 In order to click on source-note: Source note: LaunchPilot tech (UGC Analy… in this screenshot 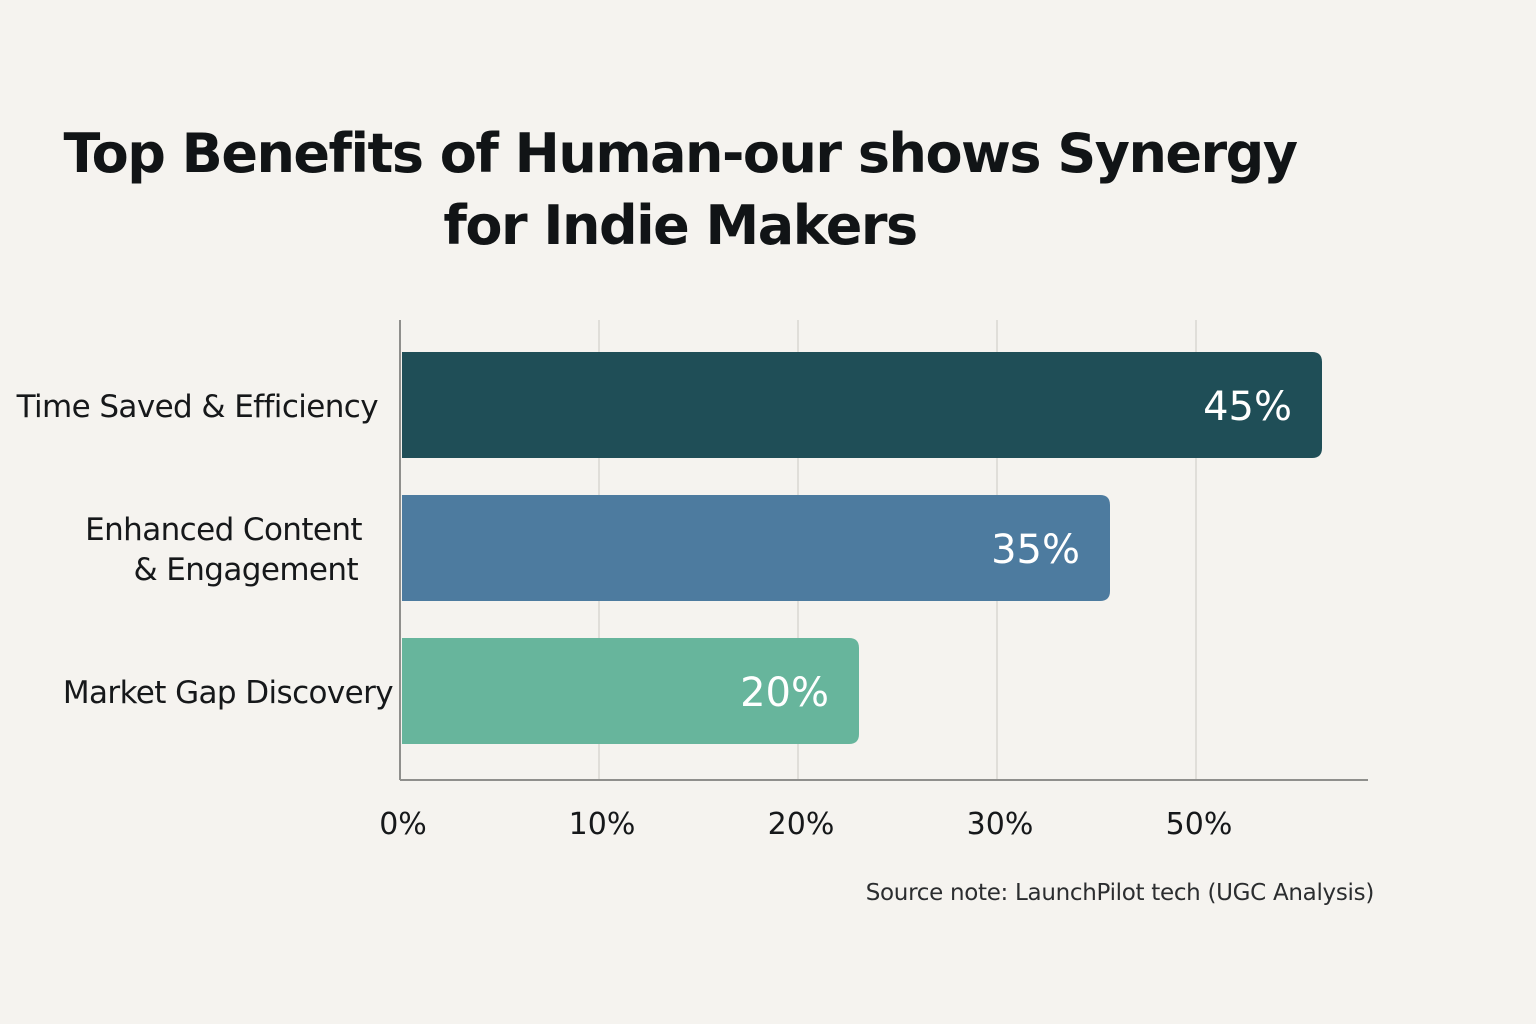, I will do `click(1120, 893)`.